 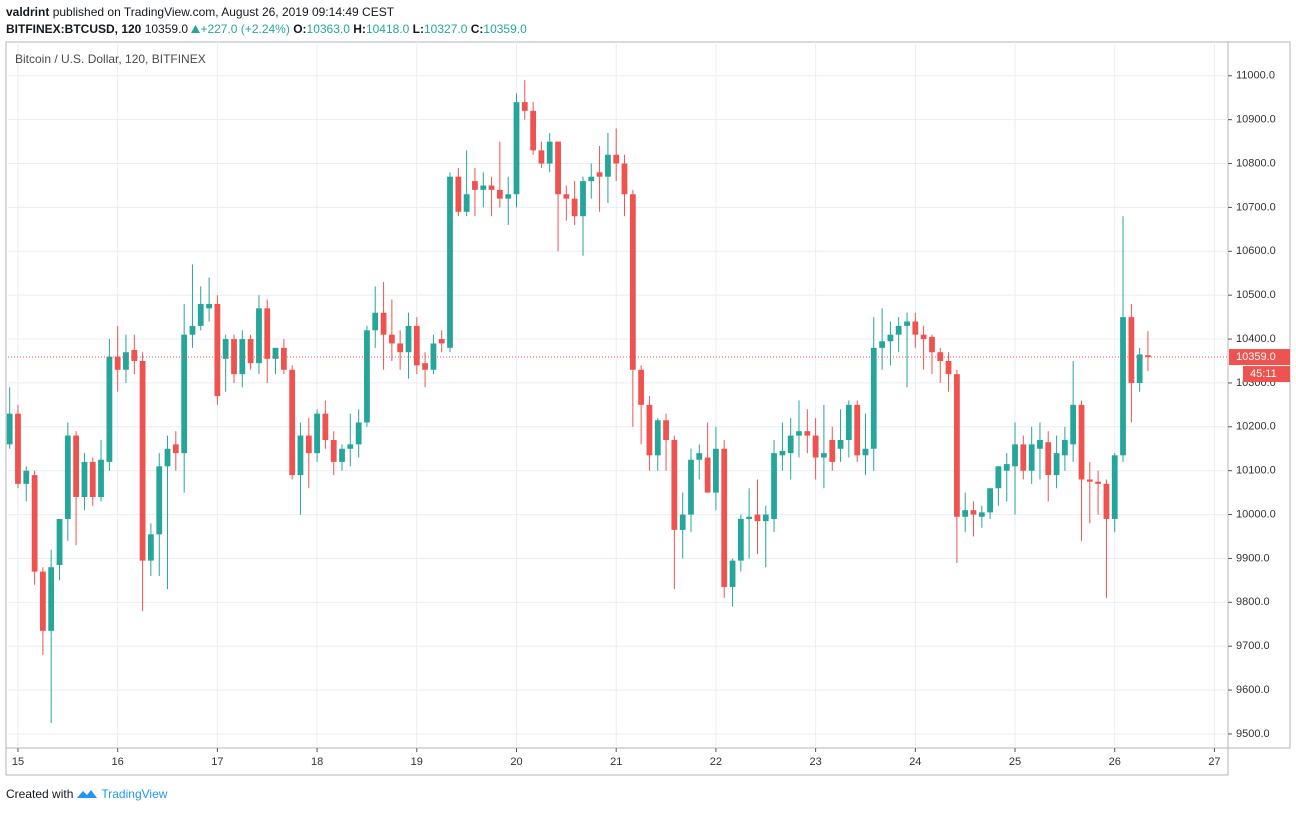 What do you see at coordinates (1256, 339) in the screenshot?
I see `y-tick-label: 10400.0` at bounding box center [1256, 339].